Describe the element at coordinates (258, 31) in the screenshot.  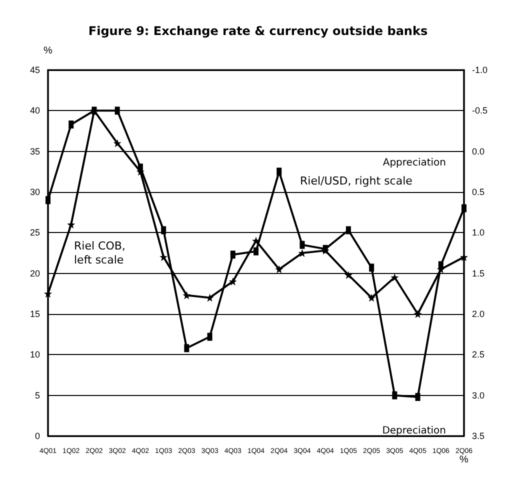
I see `chart-title: Figure 9: Exchange rate & currency outside banks` at that location.